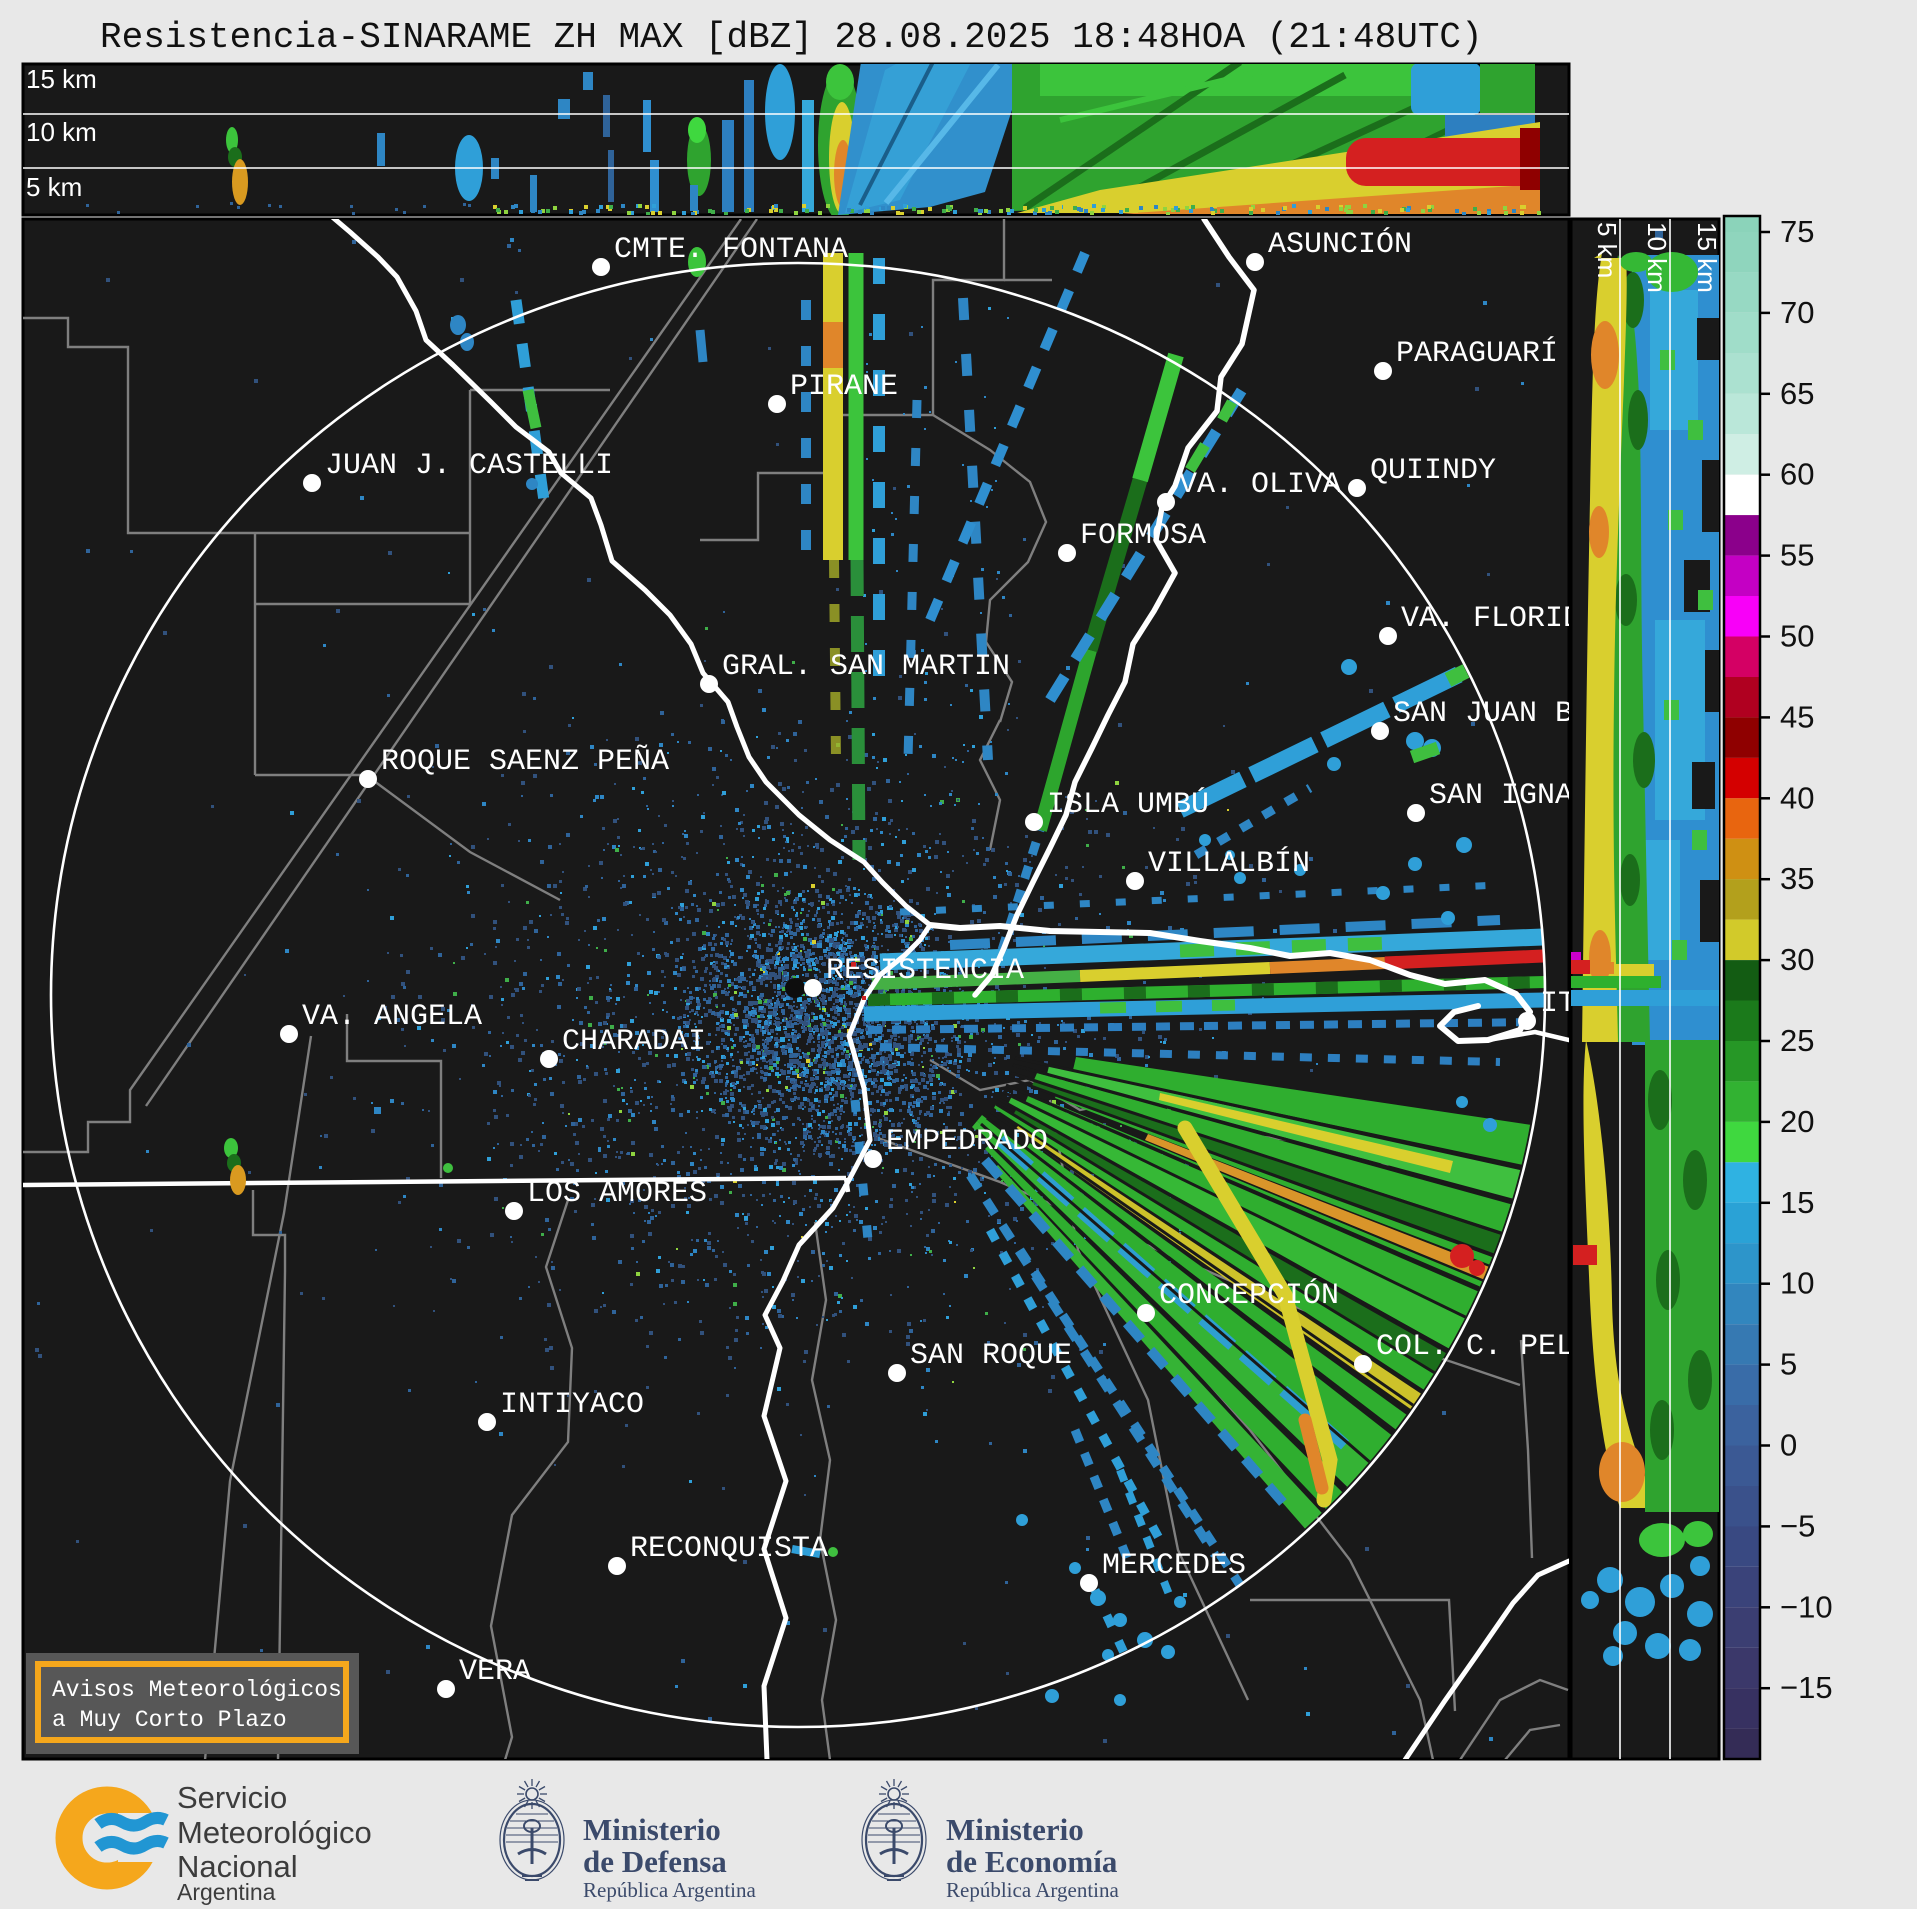 The height and width of the screenshot is (1909, 1917). What do you see at coordinates (1528, 796) in the screenshot?
I see `svg-text: SAN IGNACIO` at bounding box center [1528, 796].